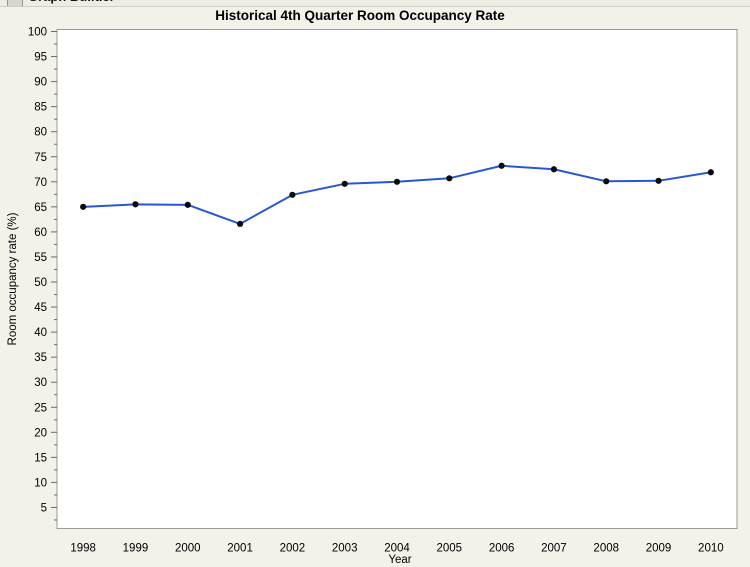  What do you see at coordinates (37, 33) in the screenshot?
I see `y-tick-label: 100` at bounding box center [37, 33].